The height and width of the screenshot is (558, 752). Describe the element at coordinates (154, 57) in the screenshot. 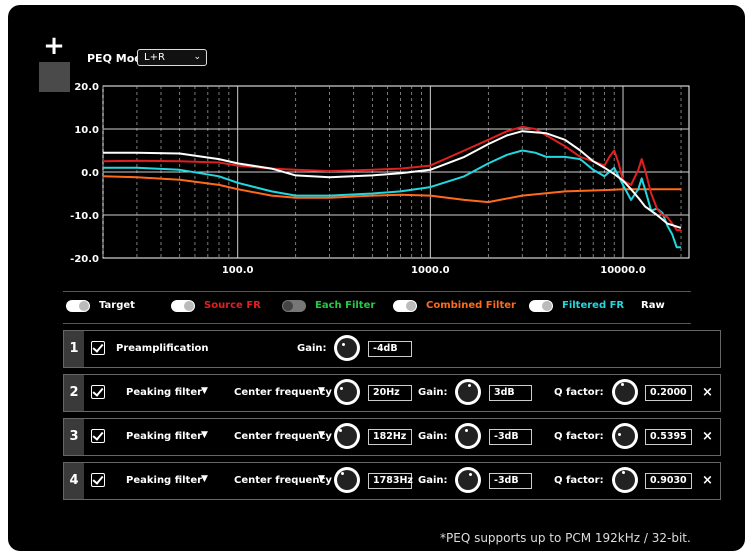

I see `peq-mode-value: L+R` at that location.